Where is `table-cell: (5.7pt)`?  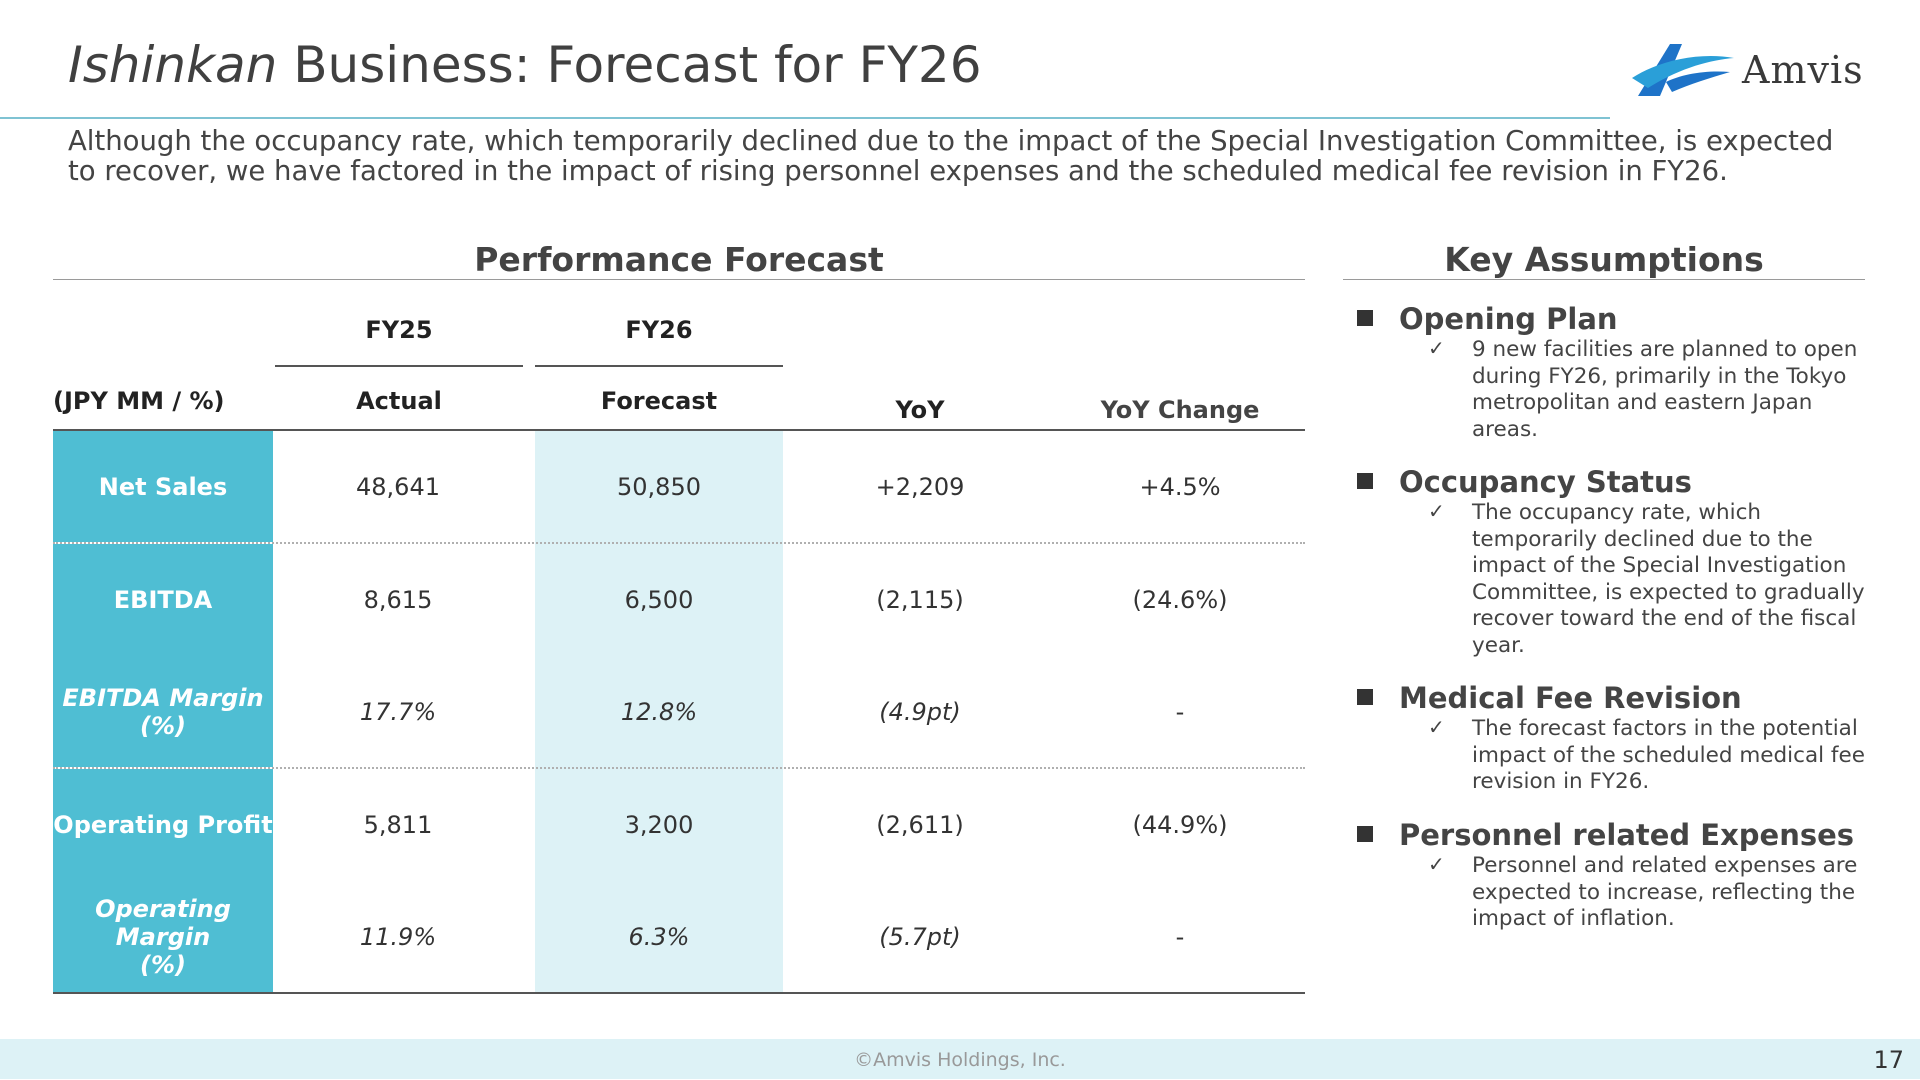 table-cell: (5.7pt) is located at coordinates (920, 936).